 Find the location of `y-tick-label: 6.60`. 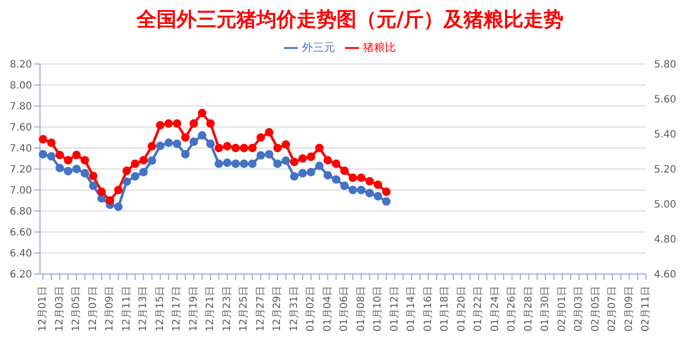

y-tick-label: 6.60 is located at coordinates (21, 233).